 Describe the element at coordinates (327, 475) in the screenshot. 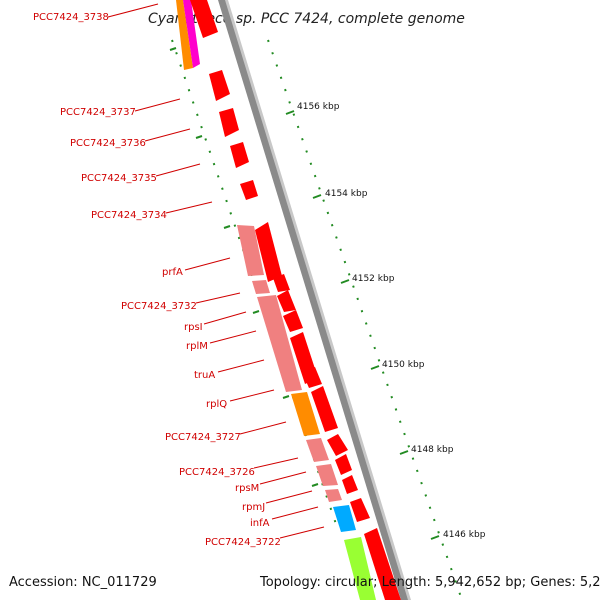

I see `feature-pink-rpsM` at that location.